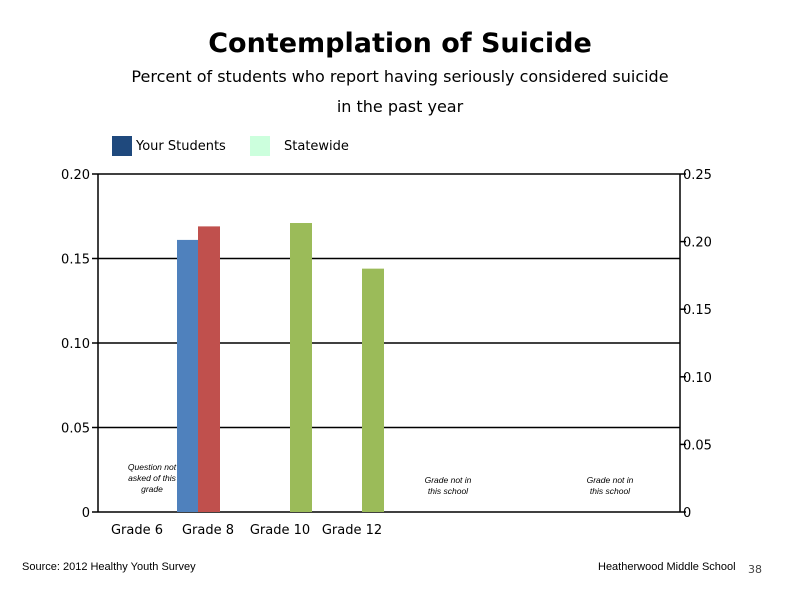  Describe the element at coordinates (400, 43) in the screenshot. I see `chart-title: Contemplation of Suicide` at that location.